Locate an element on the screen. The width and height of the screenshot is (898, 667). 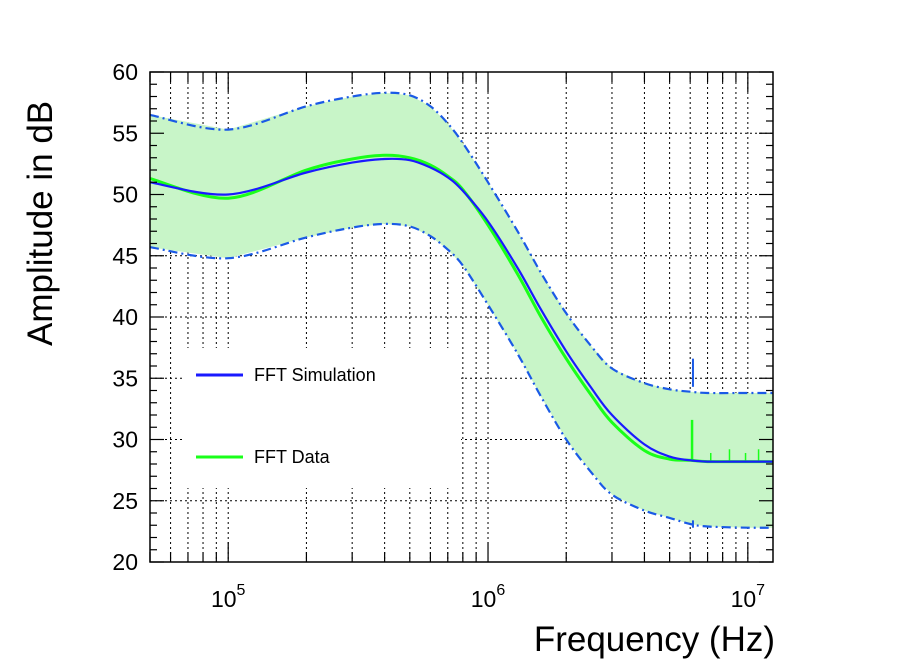
y-tick-label: 50 is located at coordinates (125, 195).